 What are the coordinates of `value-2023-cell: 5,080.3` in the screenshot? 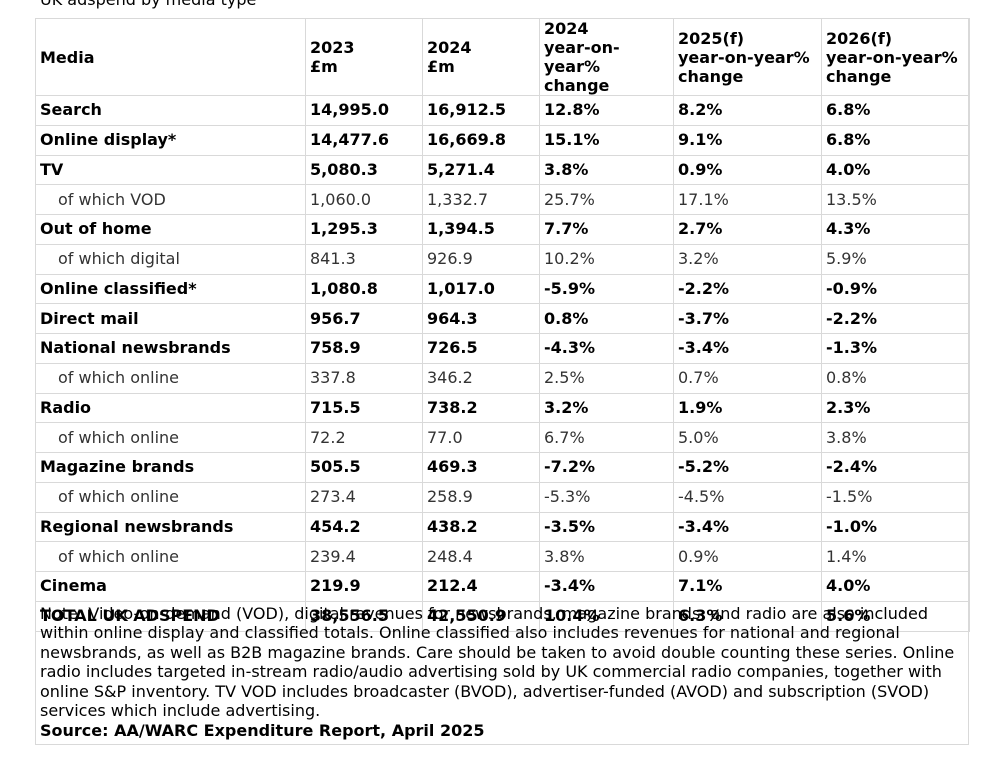 It's located at (364, 170).